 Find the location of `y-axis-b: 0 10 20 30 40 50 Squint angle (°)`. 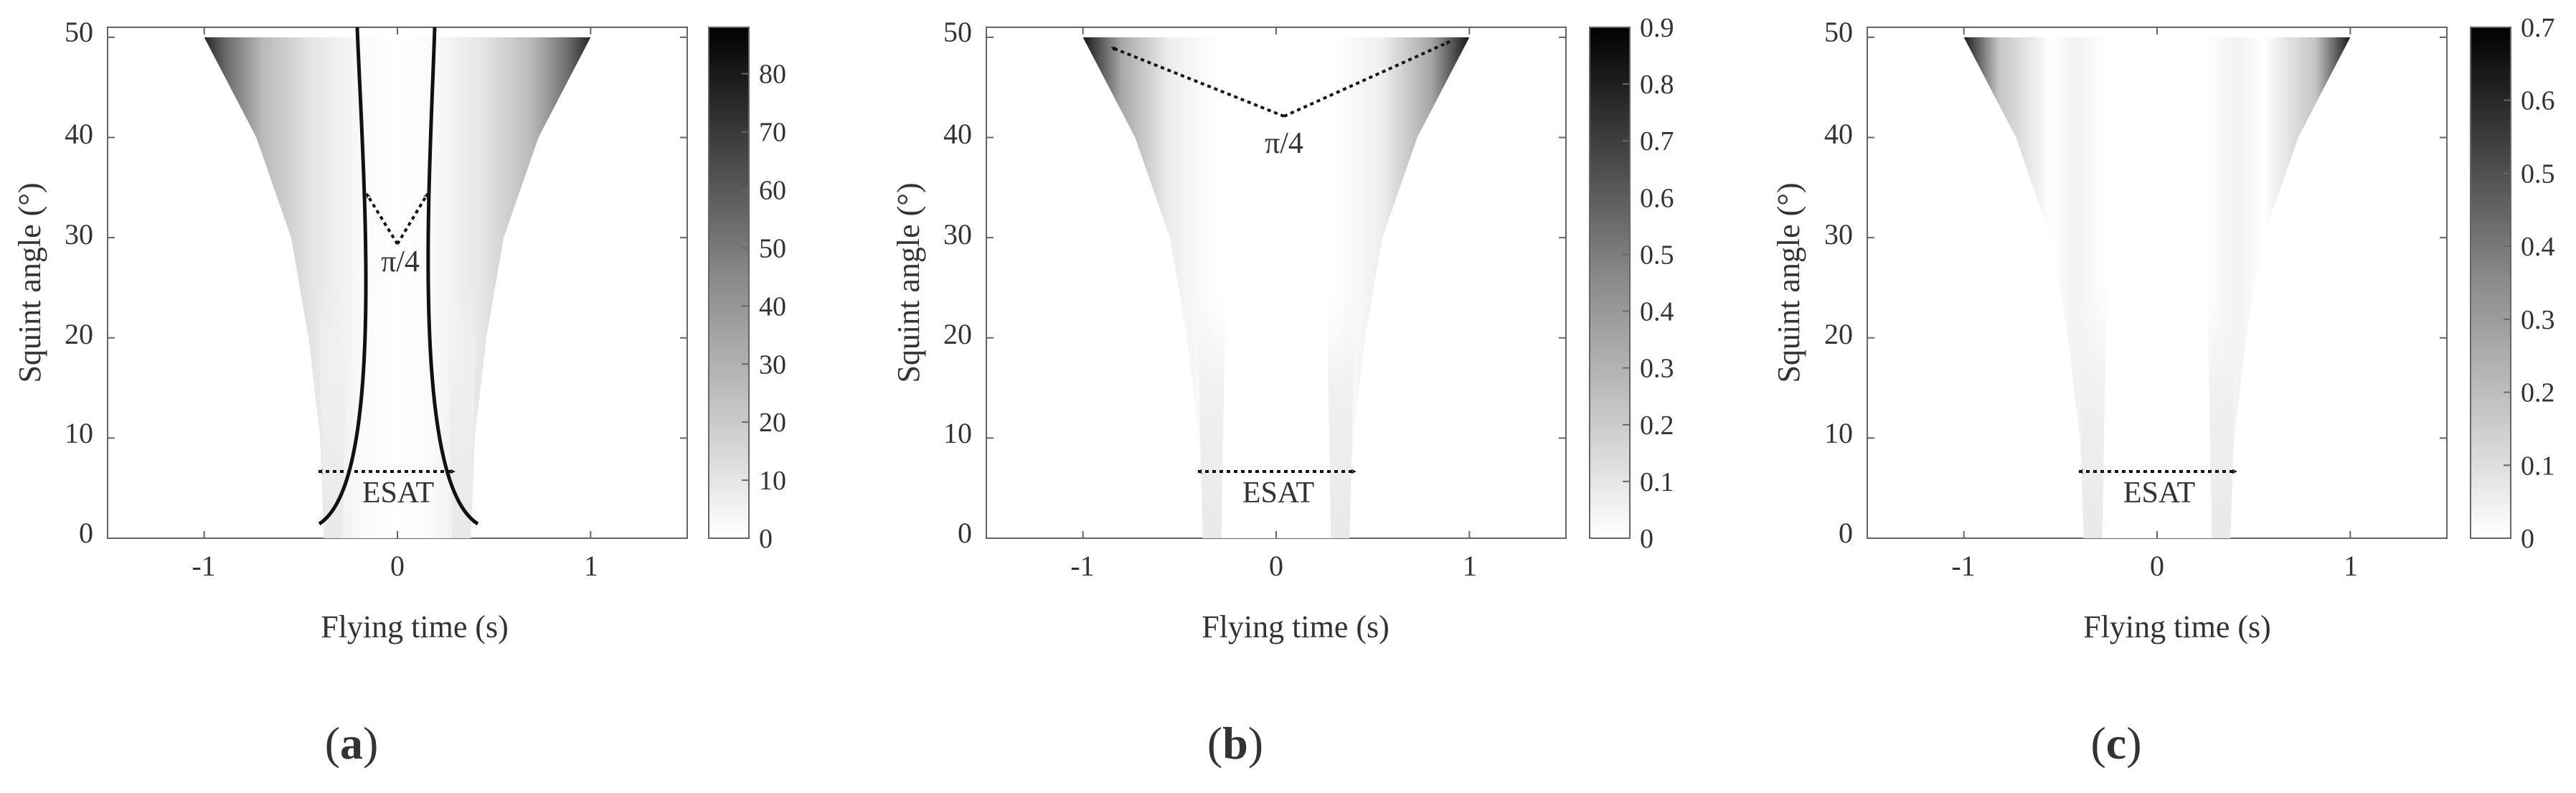

y-axis-b: 0 10 20 30 40 50 Squint angle (°) is located at coordinates (931, 282).